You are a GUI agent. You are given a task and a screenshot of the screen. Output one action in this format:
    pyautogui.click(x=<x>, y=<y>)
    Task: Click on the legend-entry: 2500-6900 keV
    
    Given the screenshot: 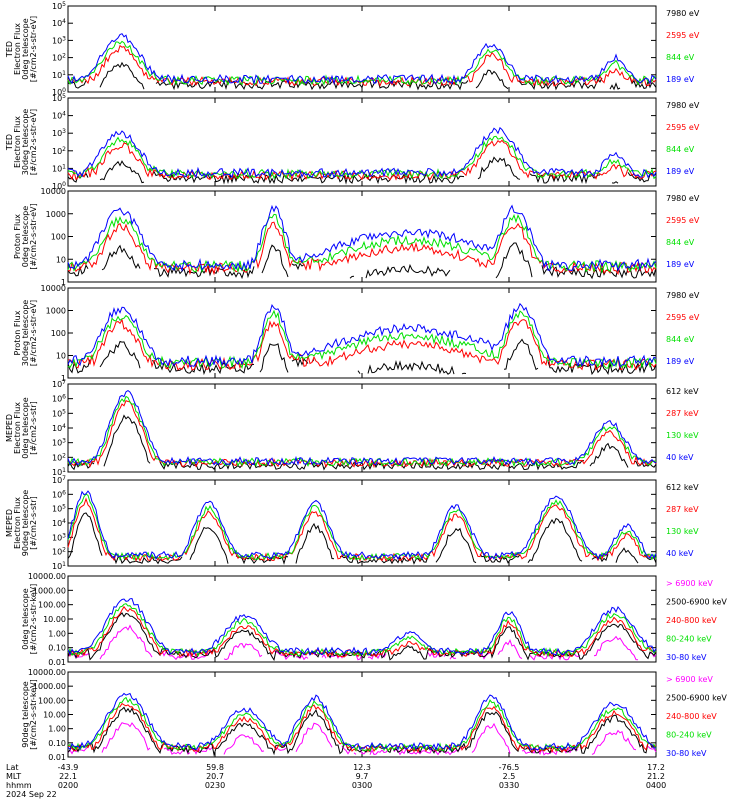 What is the action you would take?
    pyautogui.click(x=696, y=698)
    